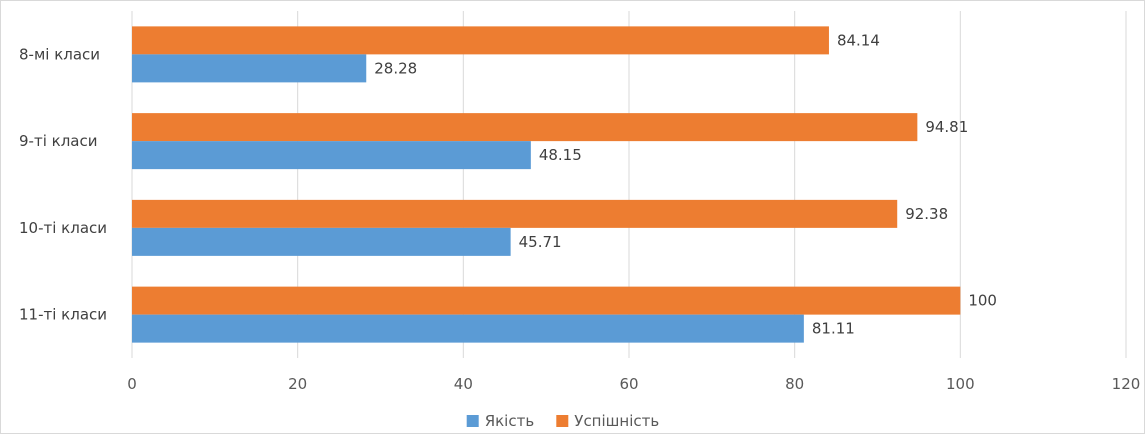 This screenshot has width=1145, height=435. I want to click on legend-label-0: Якість, so click(509, 421).